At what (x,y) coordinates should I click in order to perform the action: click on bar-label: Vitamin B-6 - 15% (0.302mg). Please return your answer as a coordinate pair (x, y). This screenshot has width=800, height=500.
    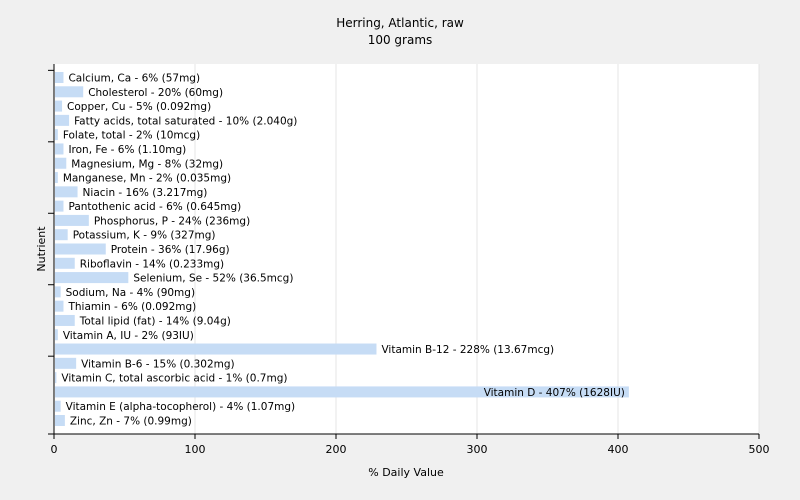
    Looking at the image, I should click on (158, 364).